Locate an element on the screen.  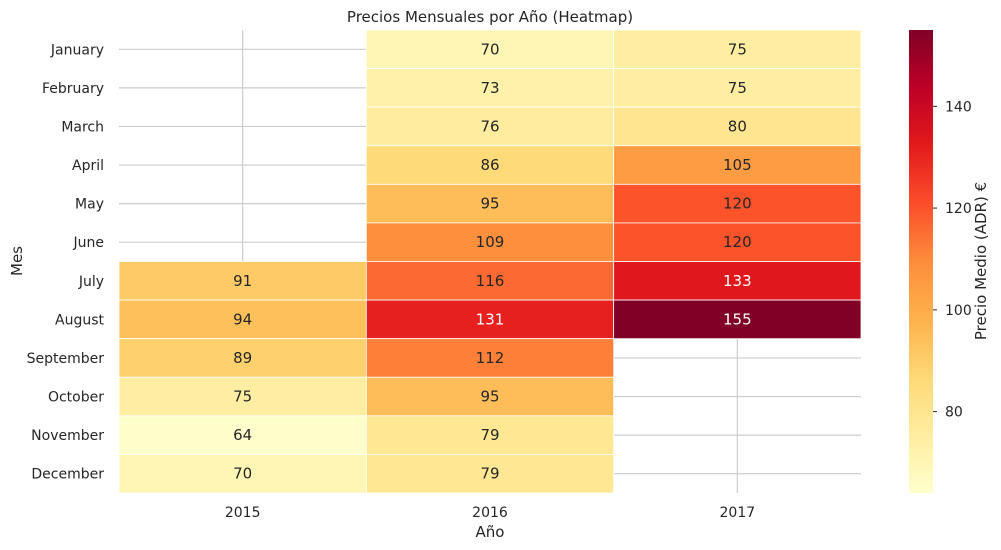
y-tick-label: October is located at coordinates (76, 398).